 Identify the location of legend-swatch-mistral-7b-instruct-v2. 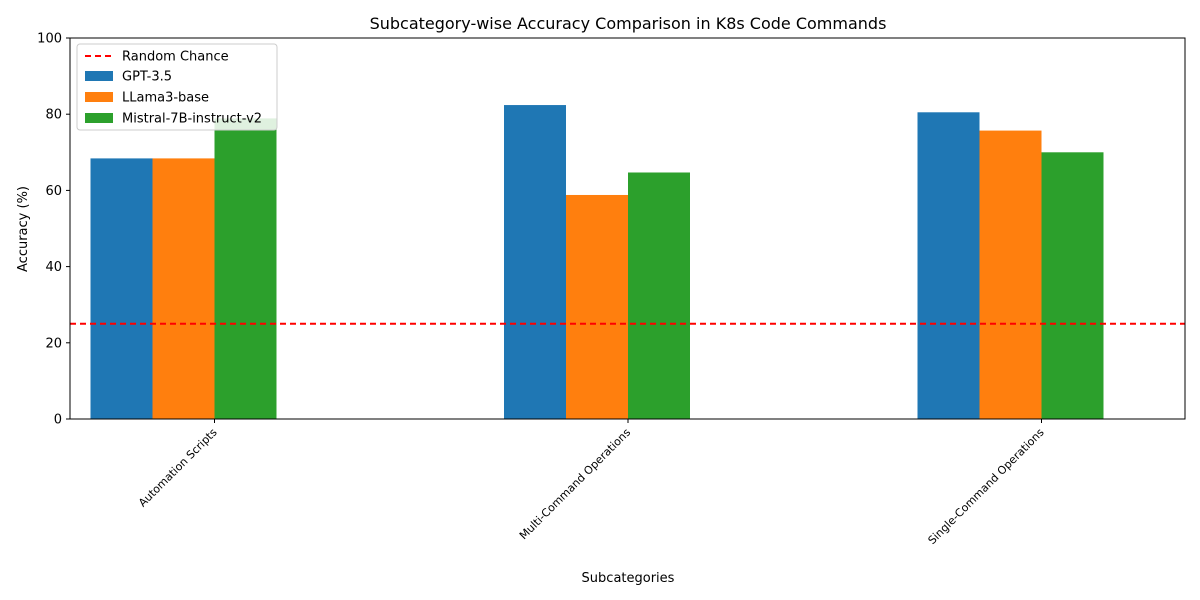
(99, 118).